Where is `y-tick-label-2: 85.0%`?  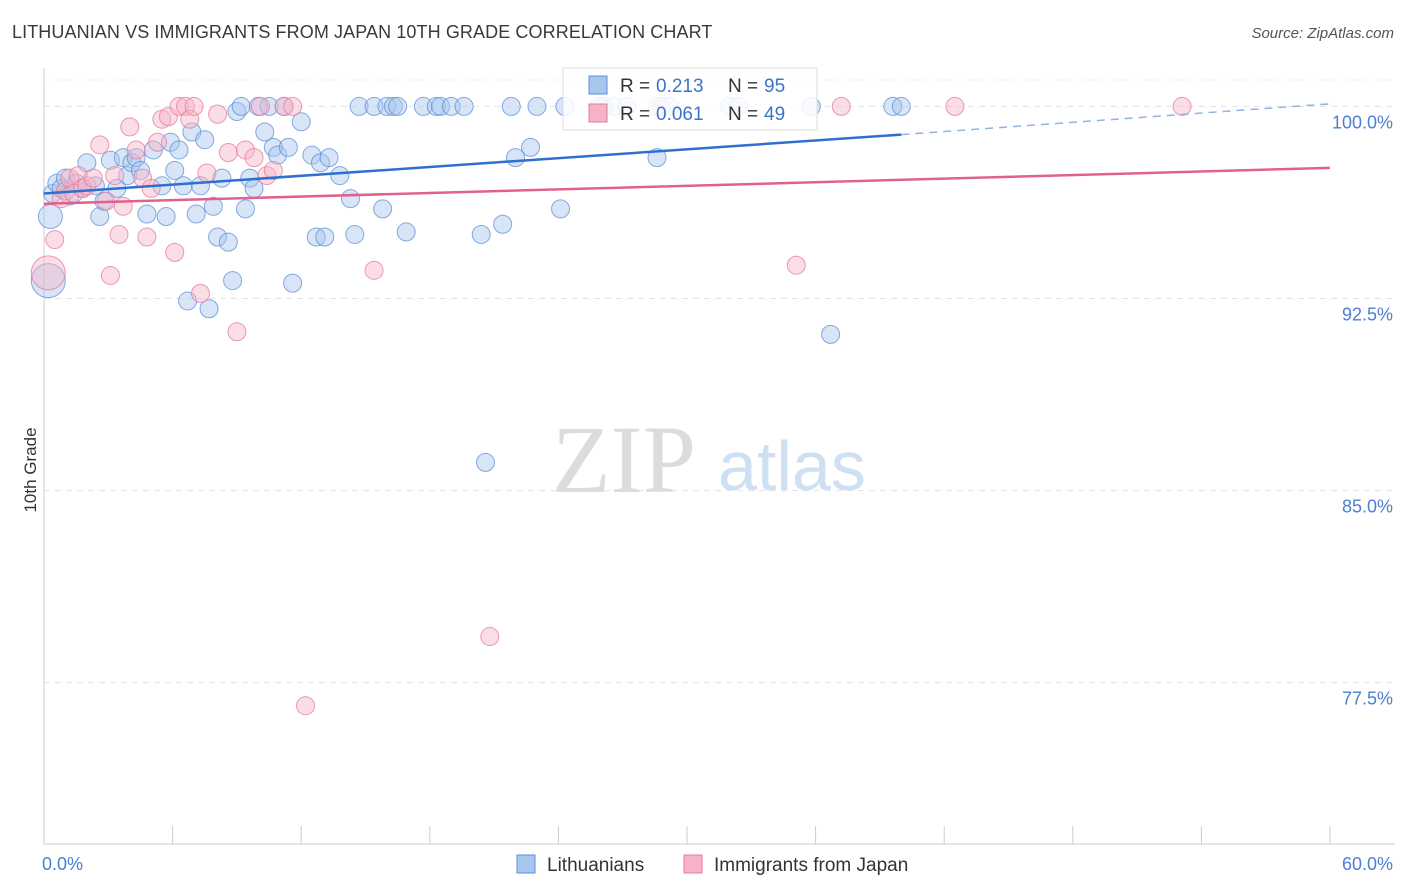 y-tick-label-2: 85.0% is located at coordinates (1367, 507).